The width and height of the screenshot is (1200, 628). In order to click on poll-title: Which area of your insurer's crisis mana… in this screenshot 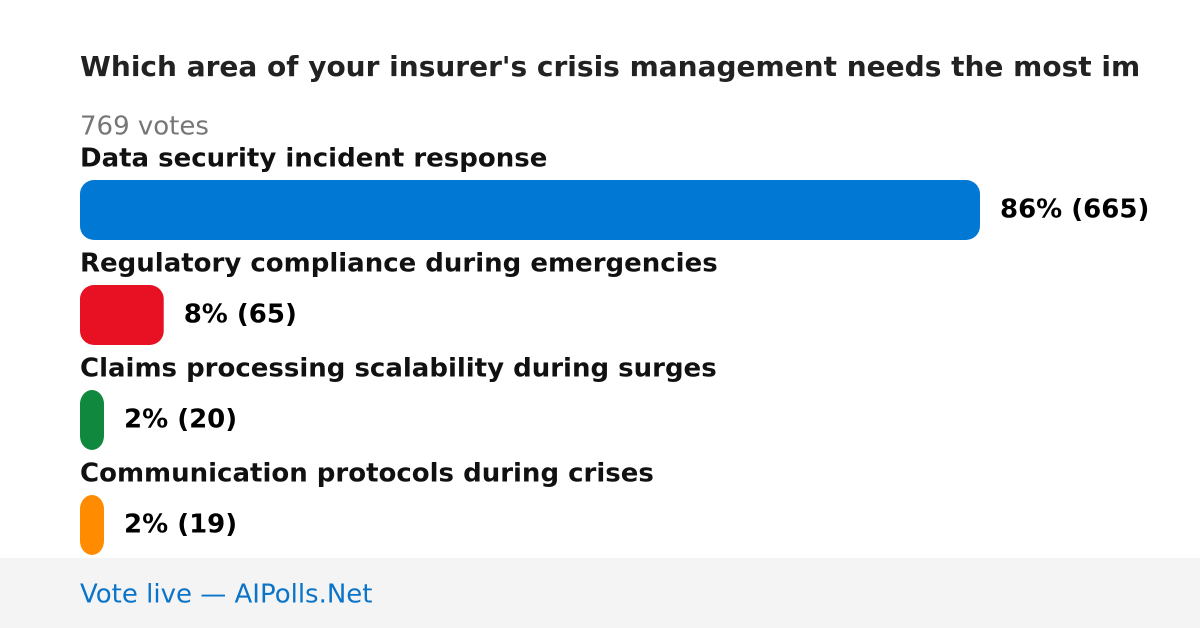, I will do `click(610, 66)`.